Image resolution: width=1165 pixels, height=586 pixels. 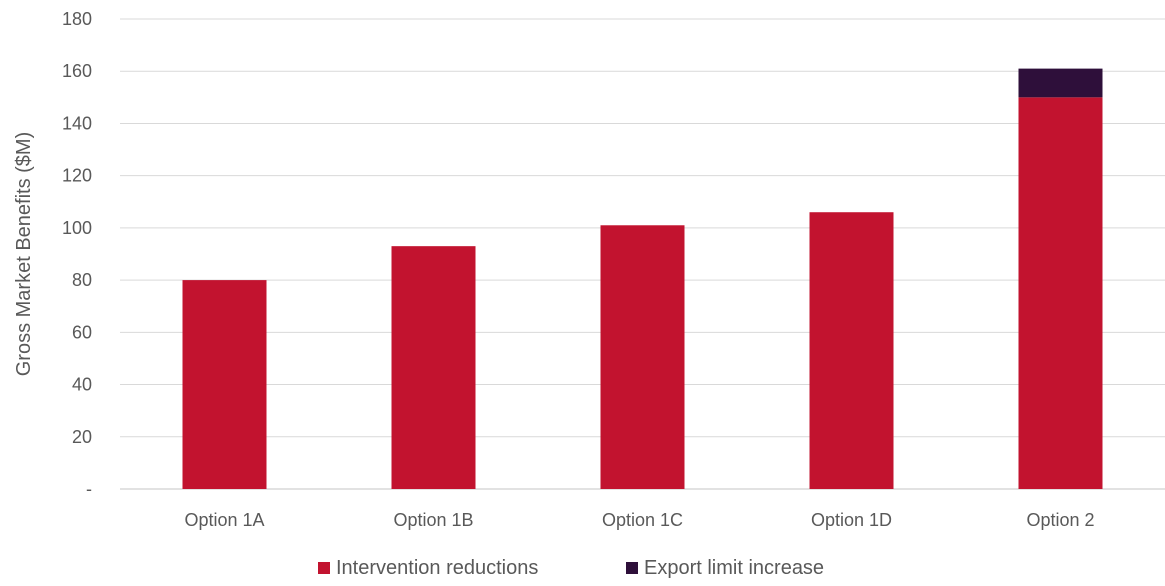 I want to click on bar-export-limit-increase, so click(x=1060, y=83).